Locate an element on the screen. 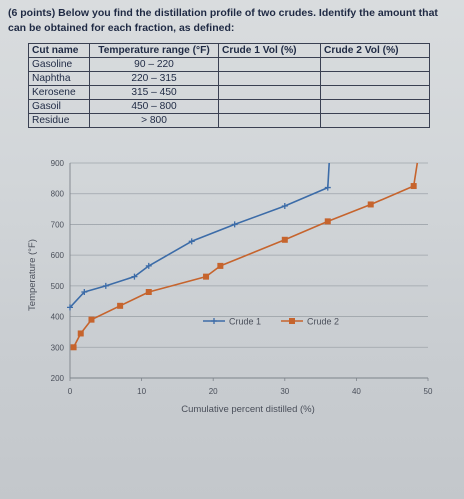 The width and height of the screenshot is (464, 499). crude2-vol-cell is located at coordinates (375, 120).